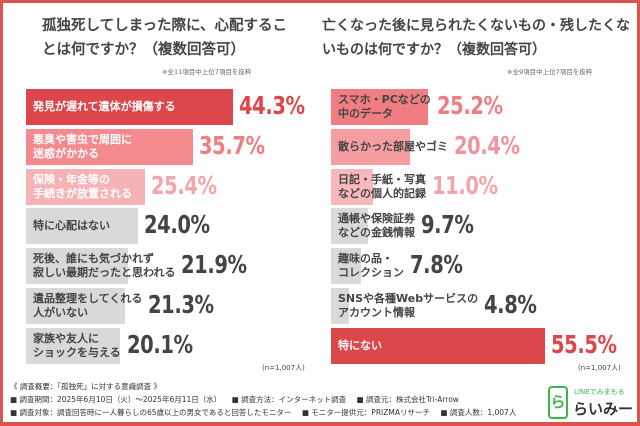  I want to click on bar-row: 特に心配はない 24.0%, so click(176, 226).